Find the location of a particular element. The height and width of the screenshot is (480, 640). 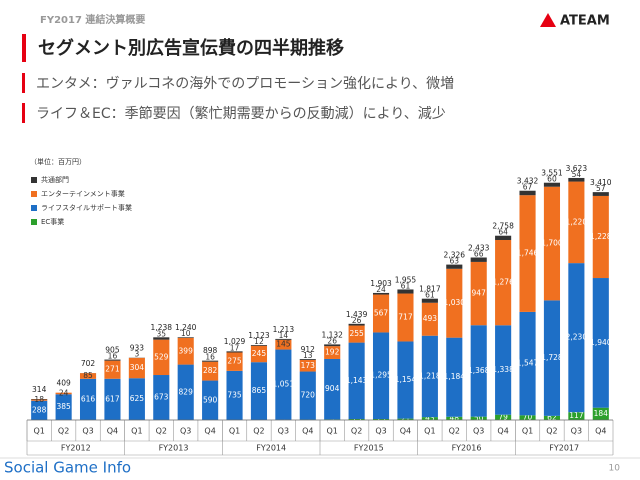

data-label: 1,368 is located at coordinates (479, 370).